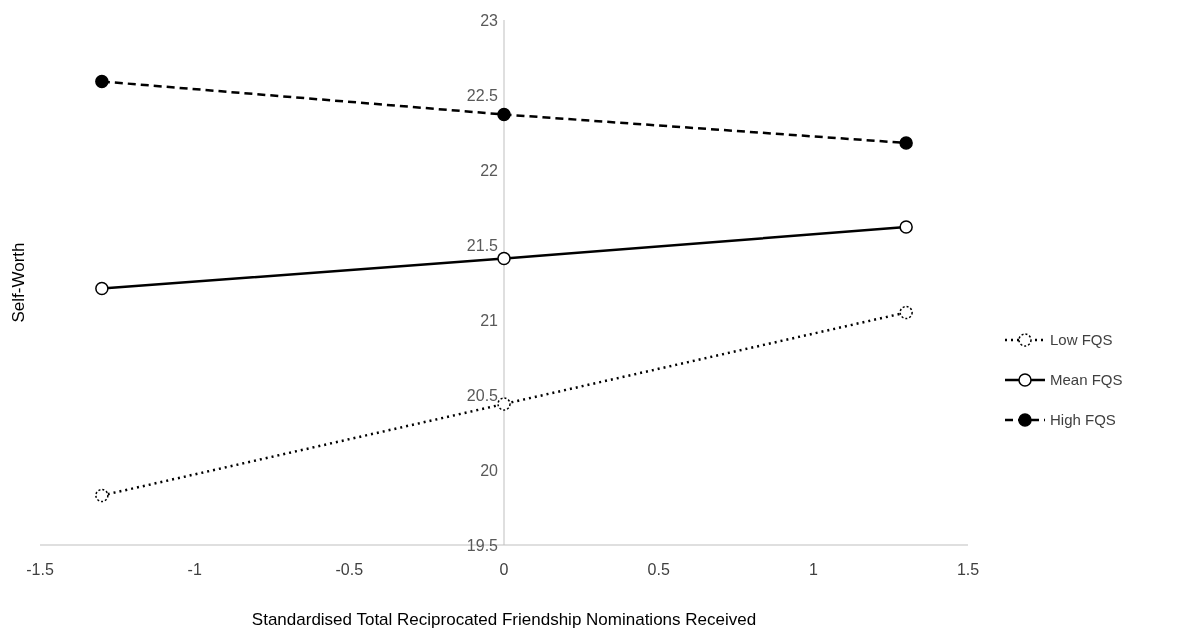 The image size is (1197, 635). I want to click on y-tick-label: 23, so click(489, 20).